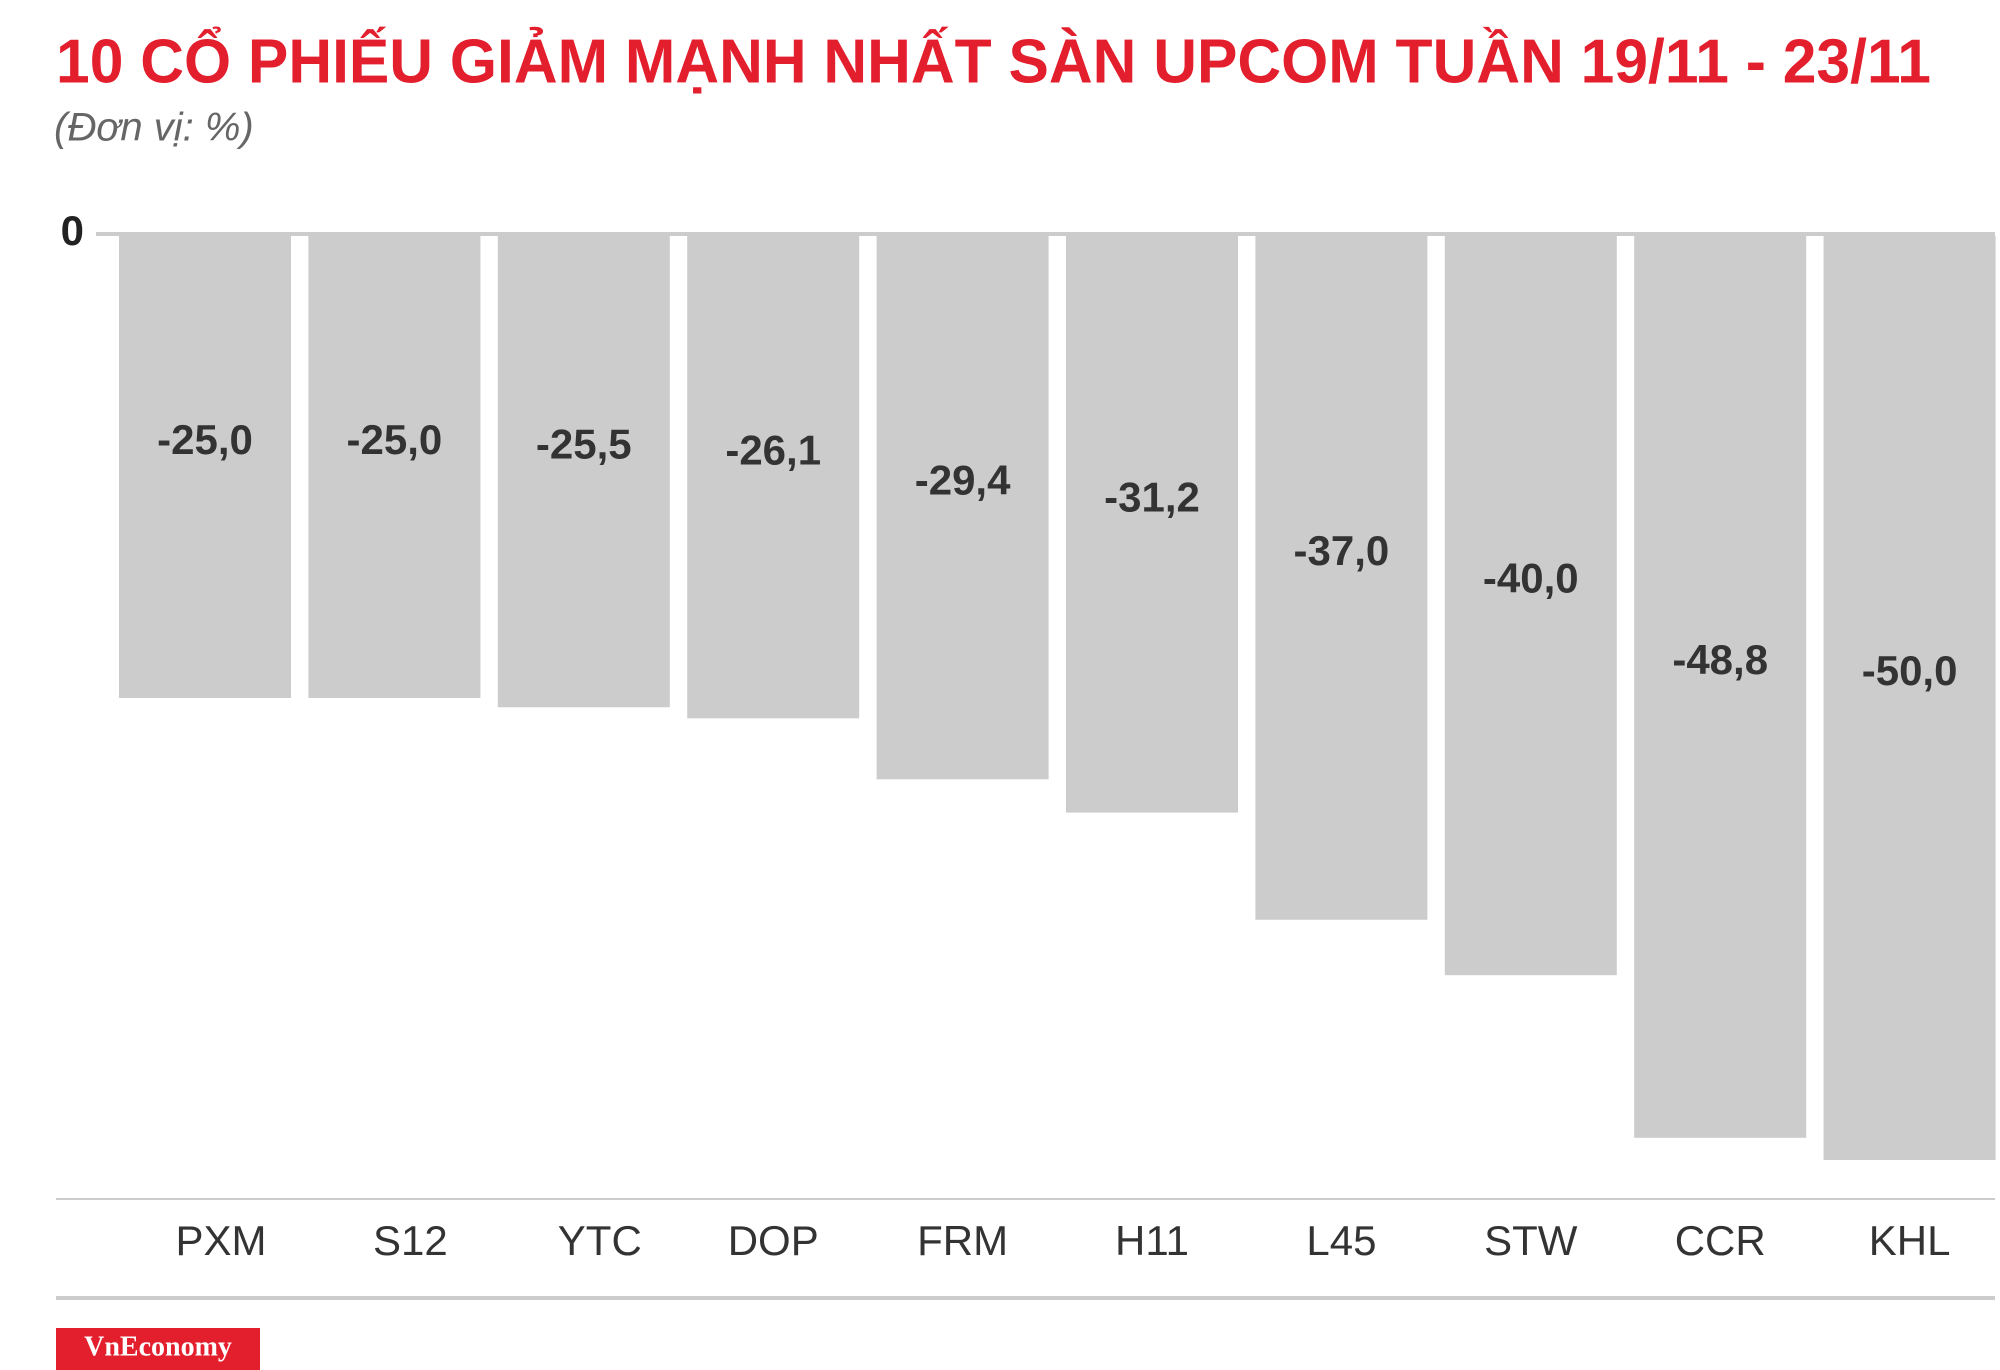 Image resolution: width=2000 pixels, height=1370 pixels. I want to click on value-label: -25,5, so click(584, 444).